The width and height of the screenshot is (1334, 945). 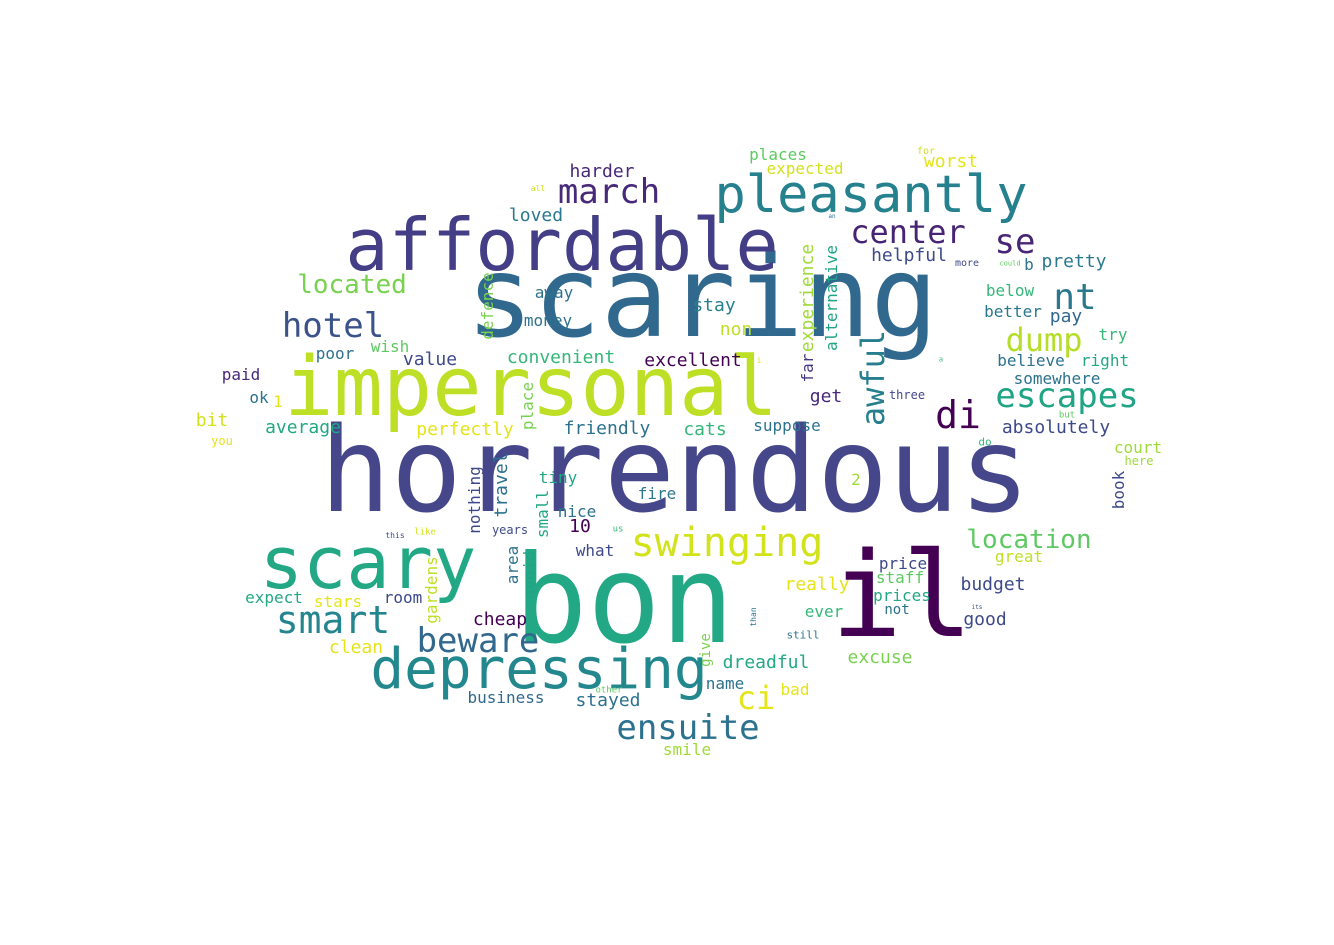 What do you see at coordinates (727, 543) in the screenshot?
I see `word-swinging: swinging` at bounding box center [727, 543].